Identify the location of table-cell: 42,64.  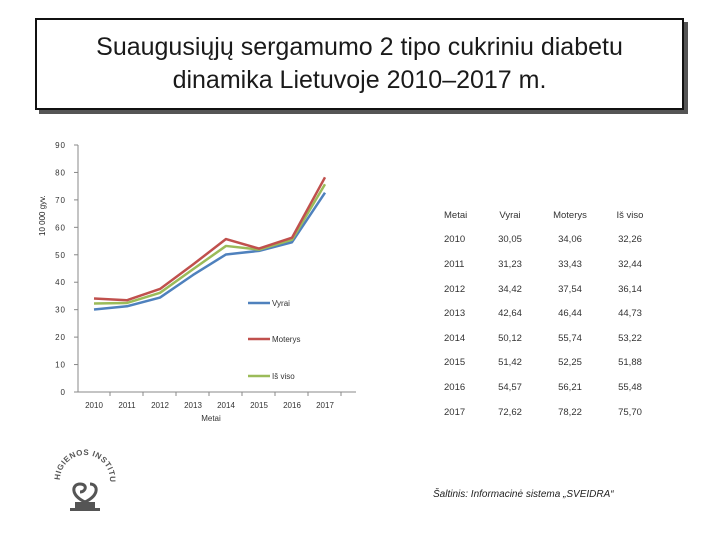
(510, 314).